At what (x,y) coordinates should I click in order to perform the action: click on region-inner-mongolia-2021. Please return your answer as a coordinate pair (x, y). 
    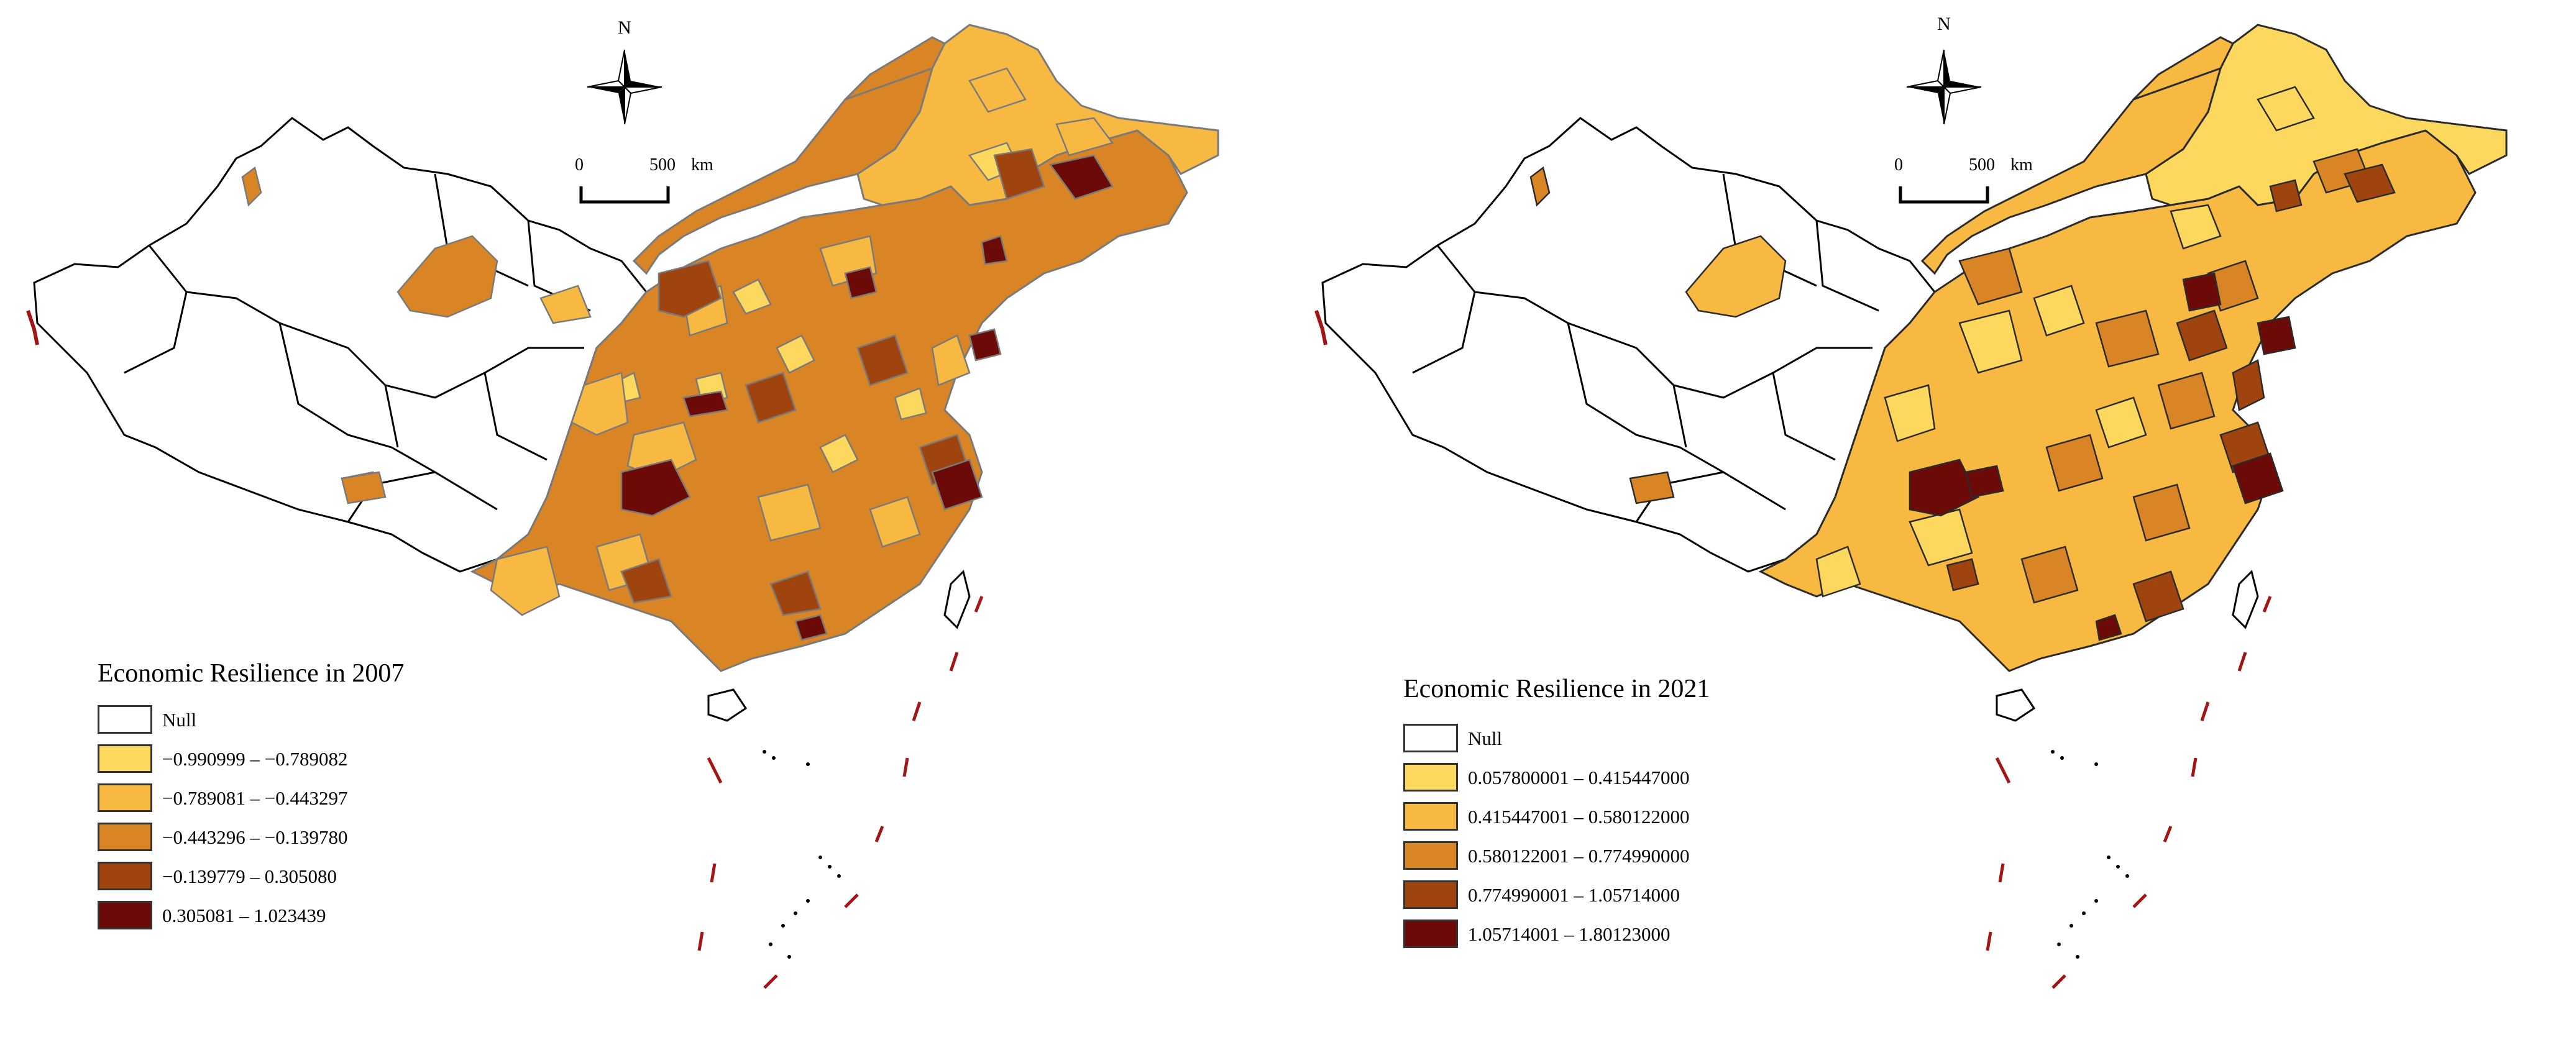
    Looking at the image, I should click on (2071, 170).